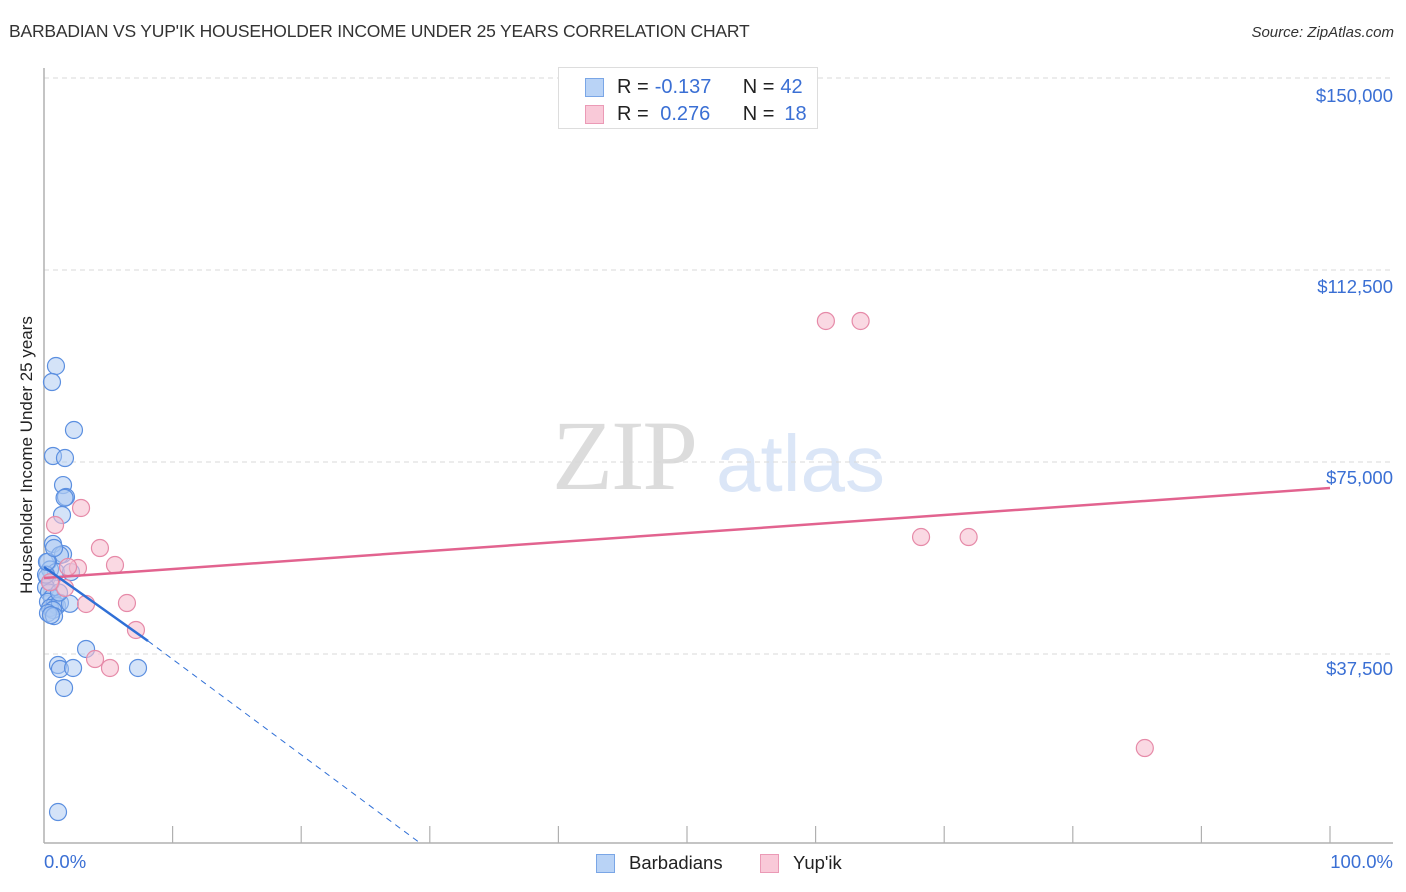 The width and height of the screenshot is (1406, 892). I want to click on y-axis-label: Householder Income Under 25 years, so click(26, 455).